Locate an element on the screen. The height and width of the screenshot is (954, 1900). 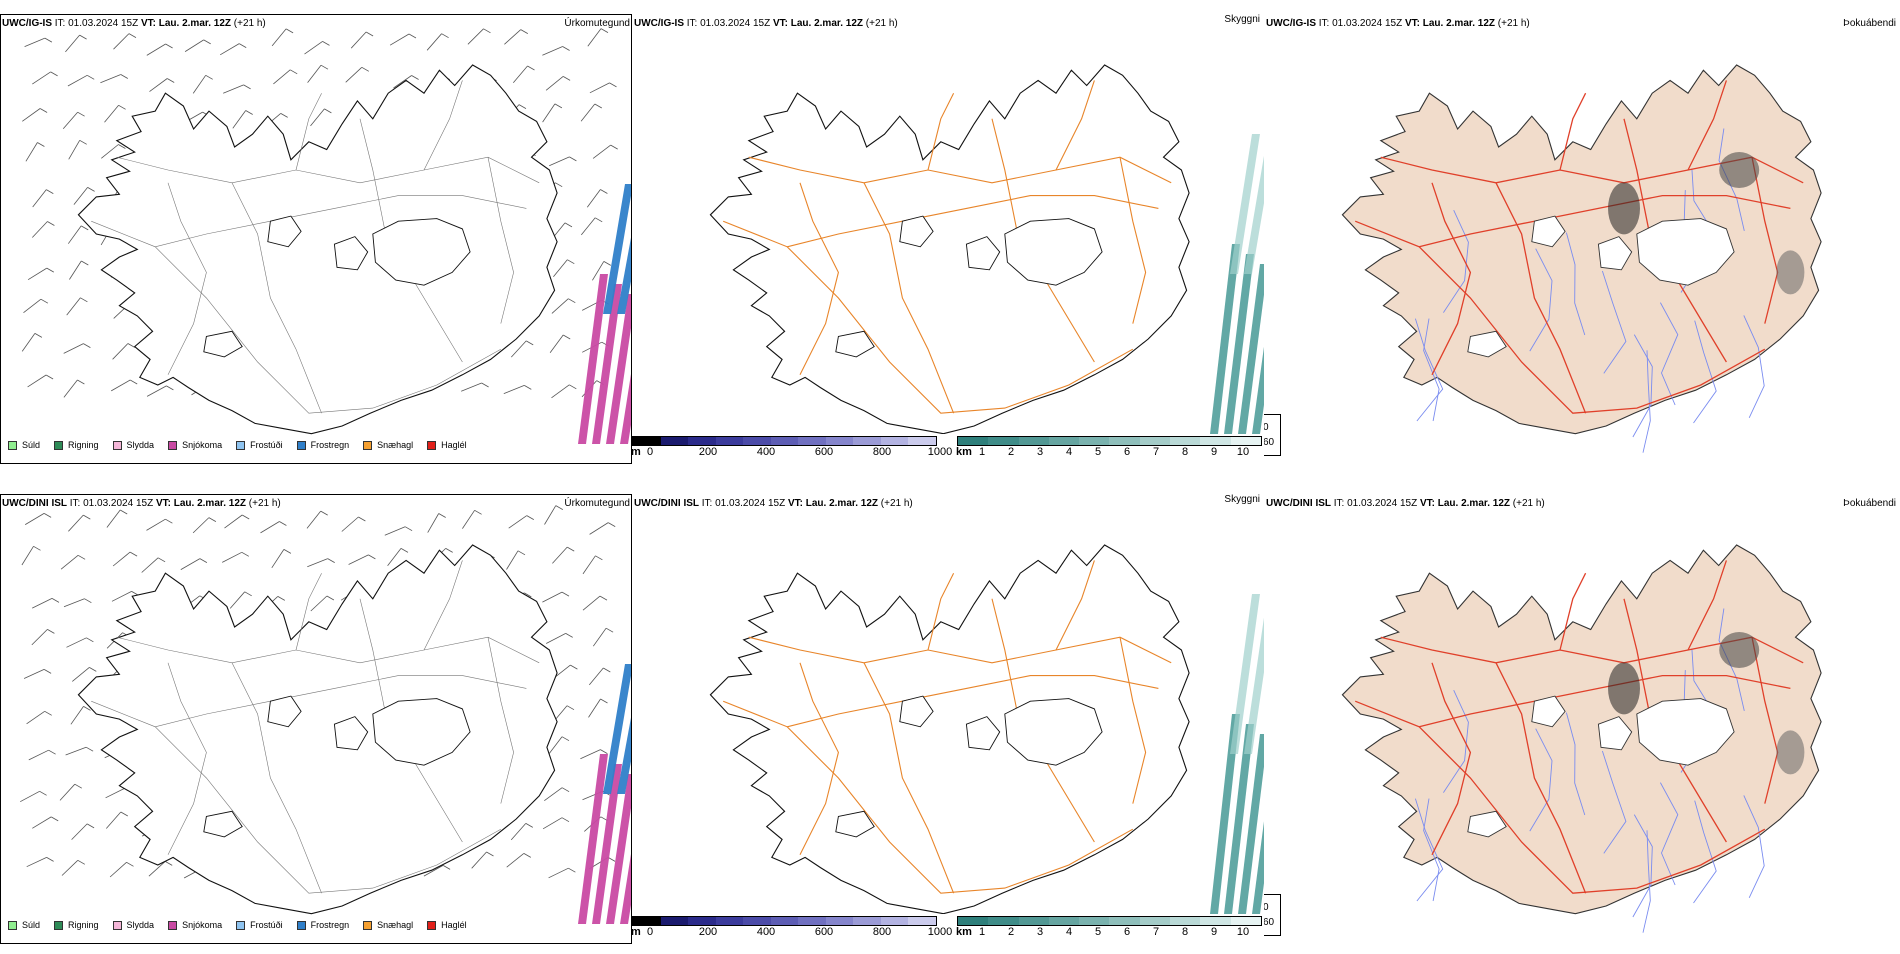
precip-snow-band is located at coordinates (605, 839).